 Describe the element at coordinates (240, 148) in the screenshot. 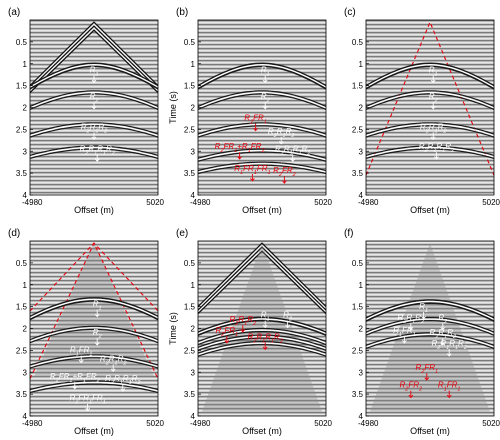

I see `event-label: R2FR1+R1FR2` at that location.